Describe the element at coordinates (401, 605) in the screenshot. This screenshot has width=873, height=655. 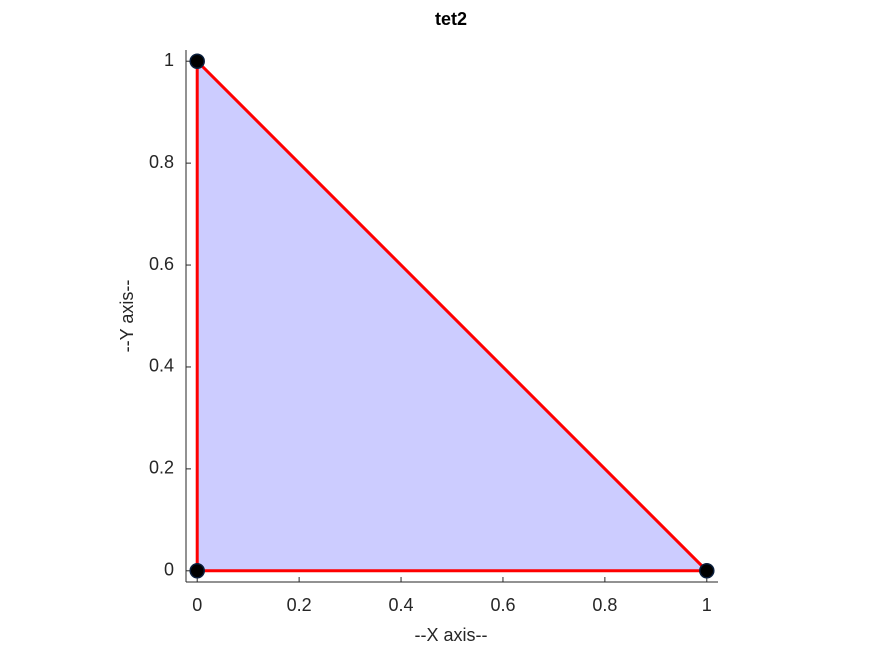
I see `x-tick-label: 0.4` at that location.